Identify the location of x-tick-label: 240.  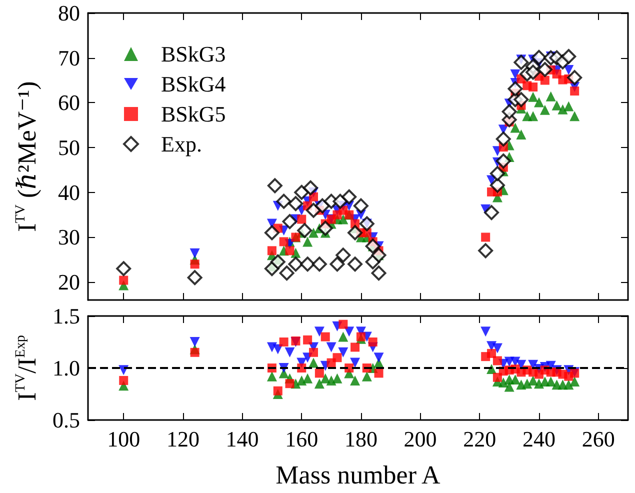
(539, 439).